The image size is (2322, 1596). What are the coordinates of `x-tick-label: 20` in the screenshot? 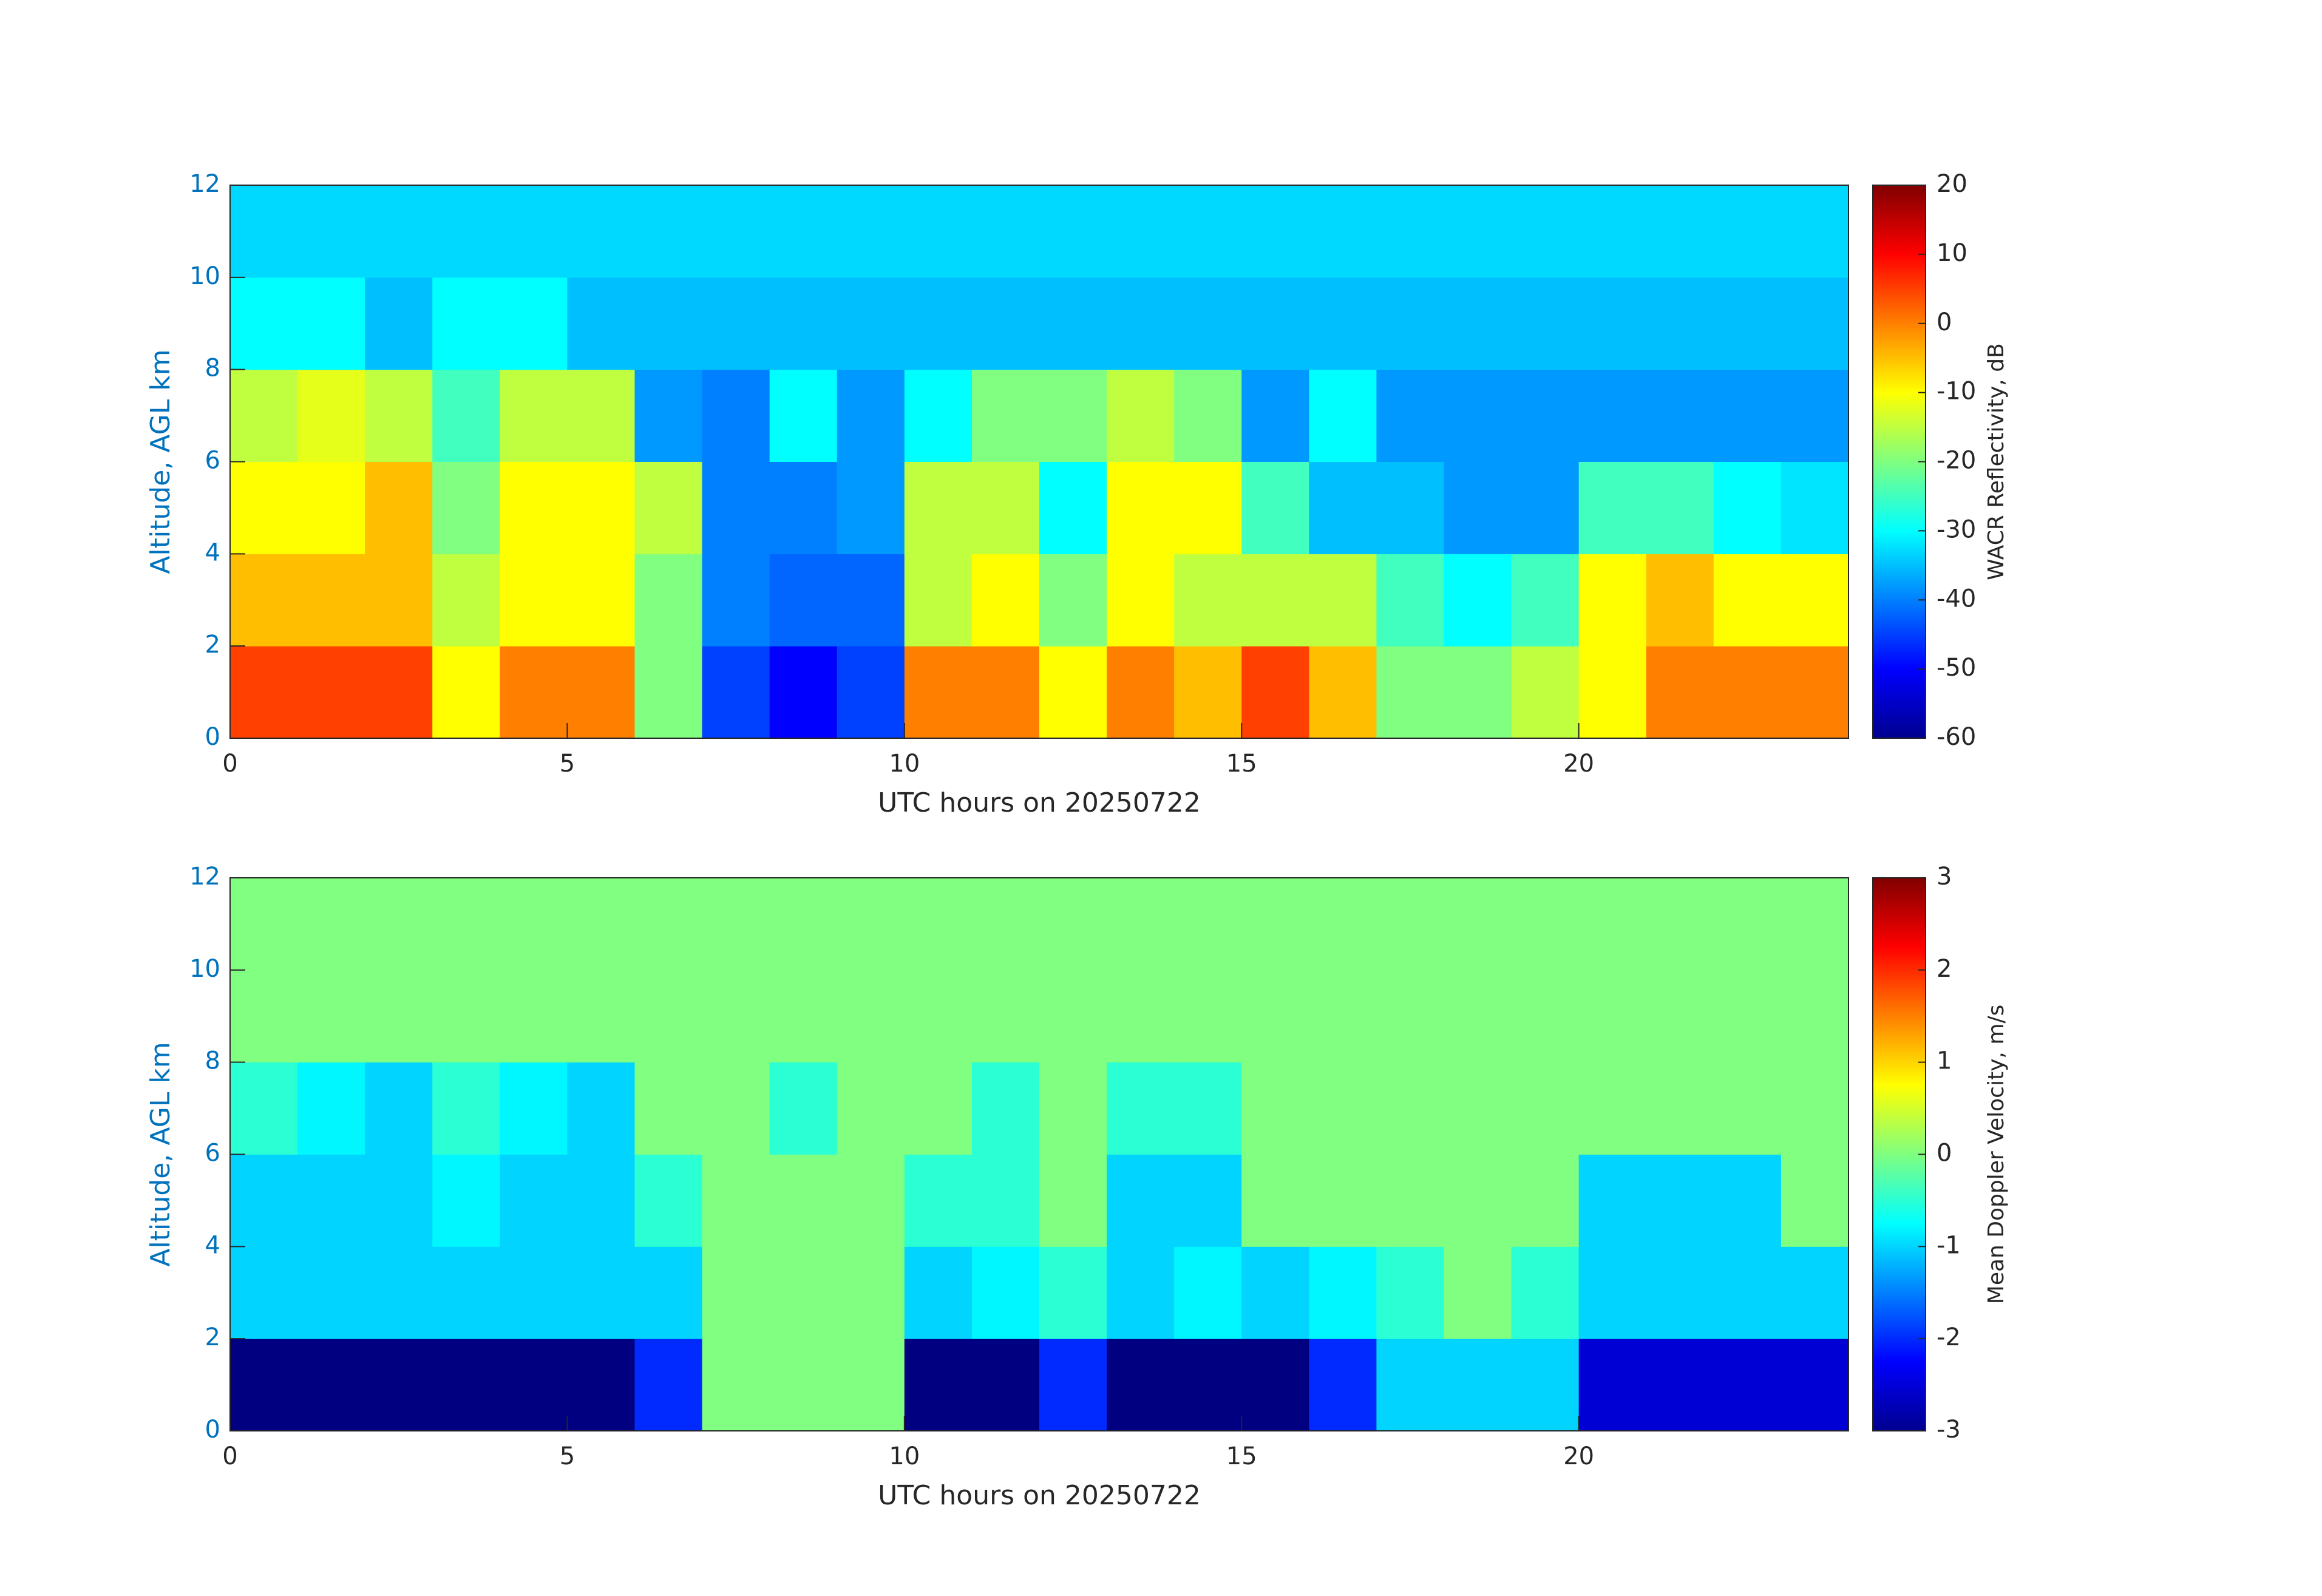 It's located at (1579, 764).